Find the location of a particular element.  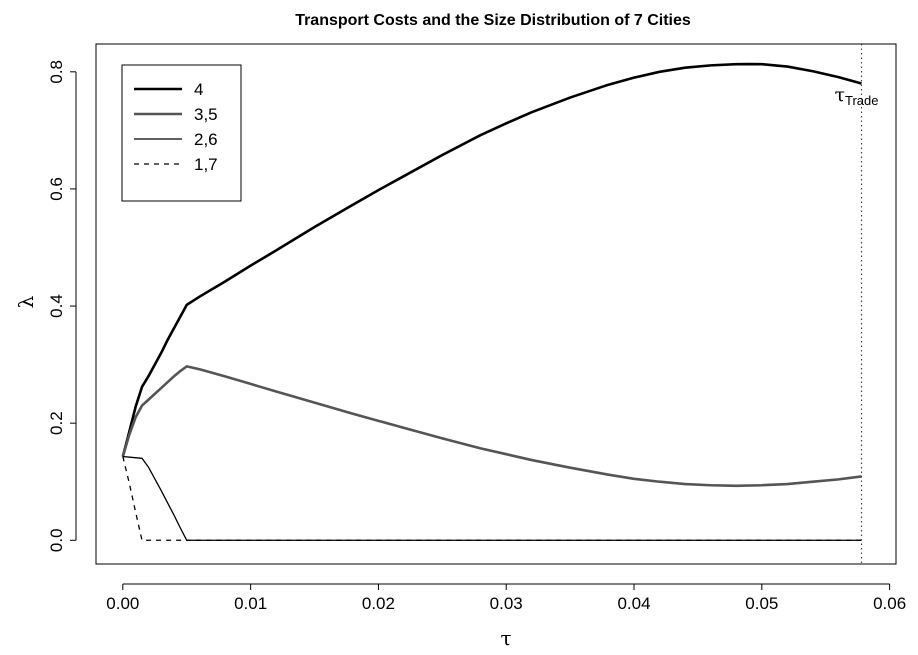

x-axis: 0.00 0.01 0.02 0.03 0.04 0.05 0.06 is located at coordinates (506, 598).